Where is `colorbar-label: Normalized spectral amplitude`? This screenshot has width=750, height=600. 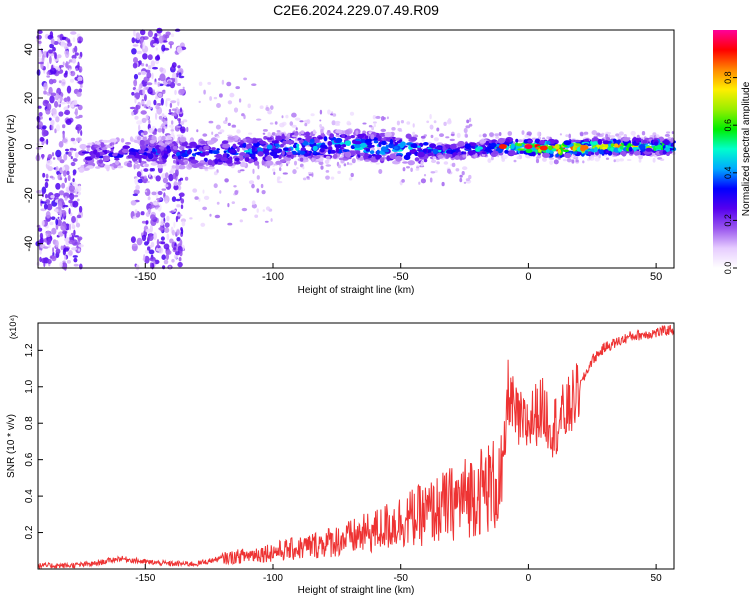
colorbar-label: Normalized spectral amplitude is located at coordinates (745, 148).